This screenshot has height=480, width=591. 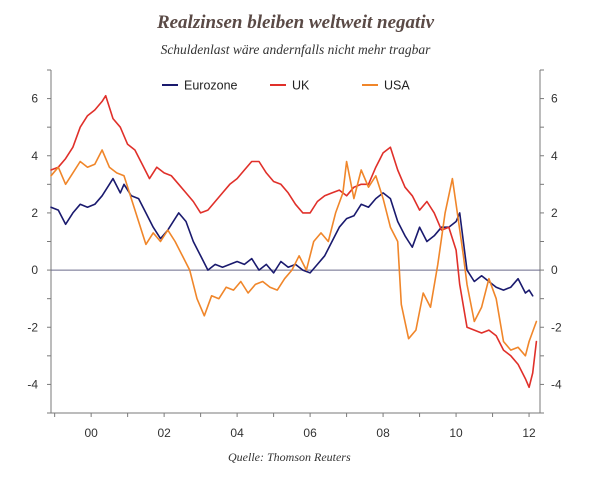 What do you see at coordinates (289, 457) in the screenshot?
I see `source-note: Quelle: Thomson Reuters` at bounding box center [289, 457].